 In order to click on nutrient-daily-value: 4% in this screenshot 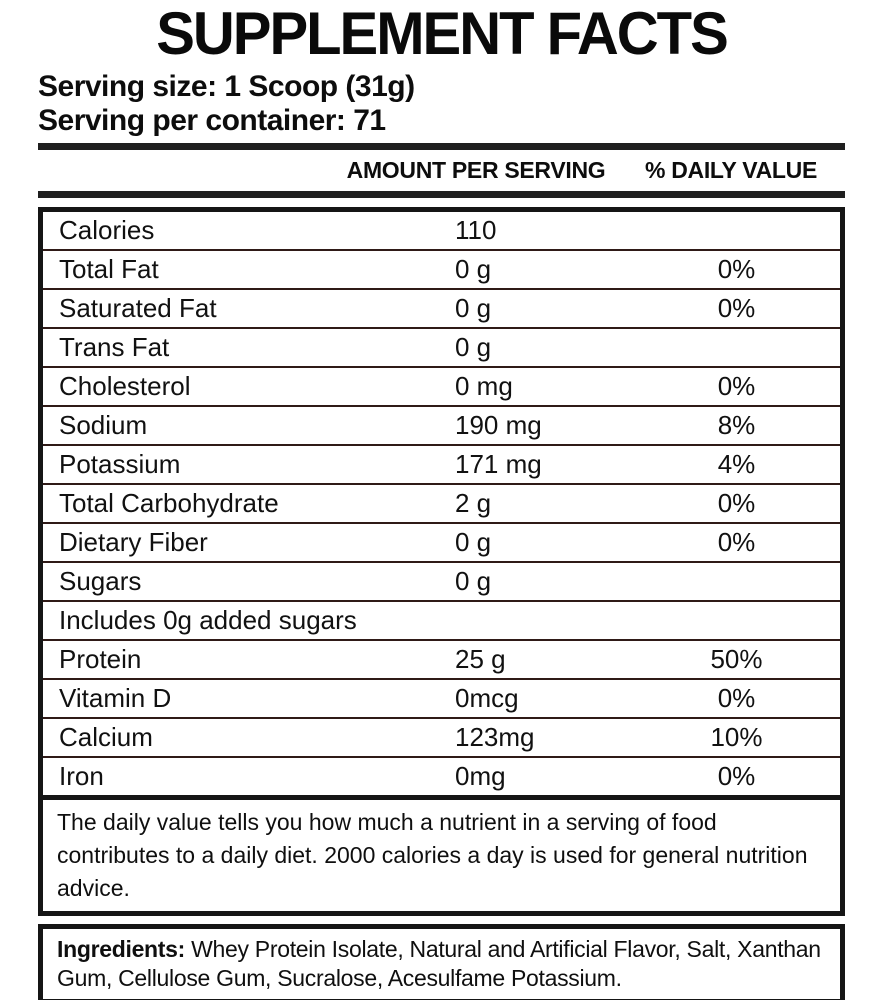, I will do `click(736, 464)`.